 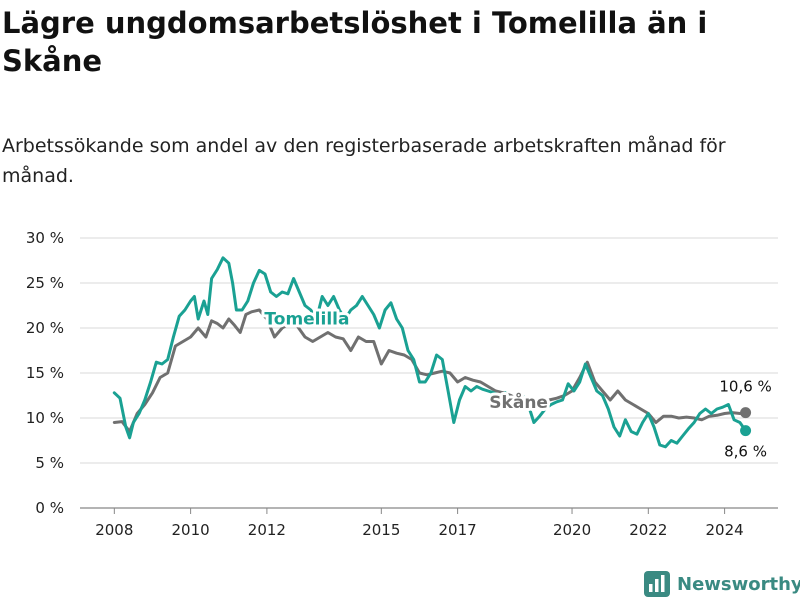 I want to click on y-tick-label: 15 %, so click(x=45, y=373).